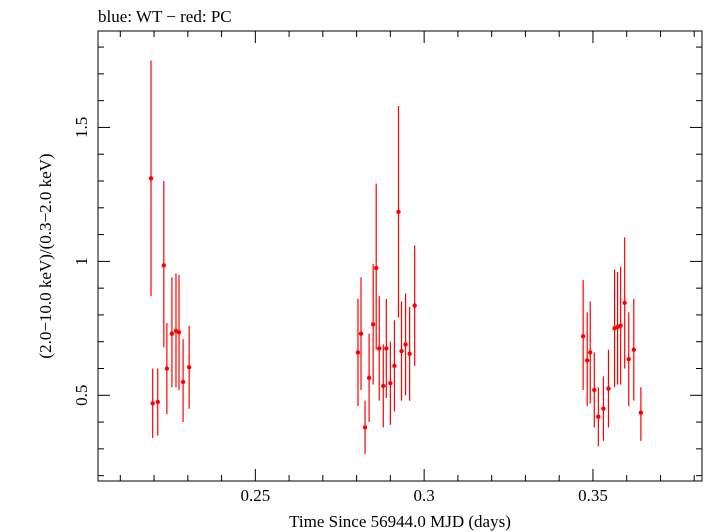 This screenshot has width=705, height=532. Describe the element at coordinates (593, 495) in the screenshot. I see `x-tick-label: 0.35` at that location.